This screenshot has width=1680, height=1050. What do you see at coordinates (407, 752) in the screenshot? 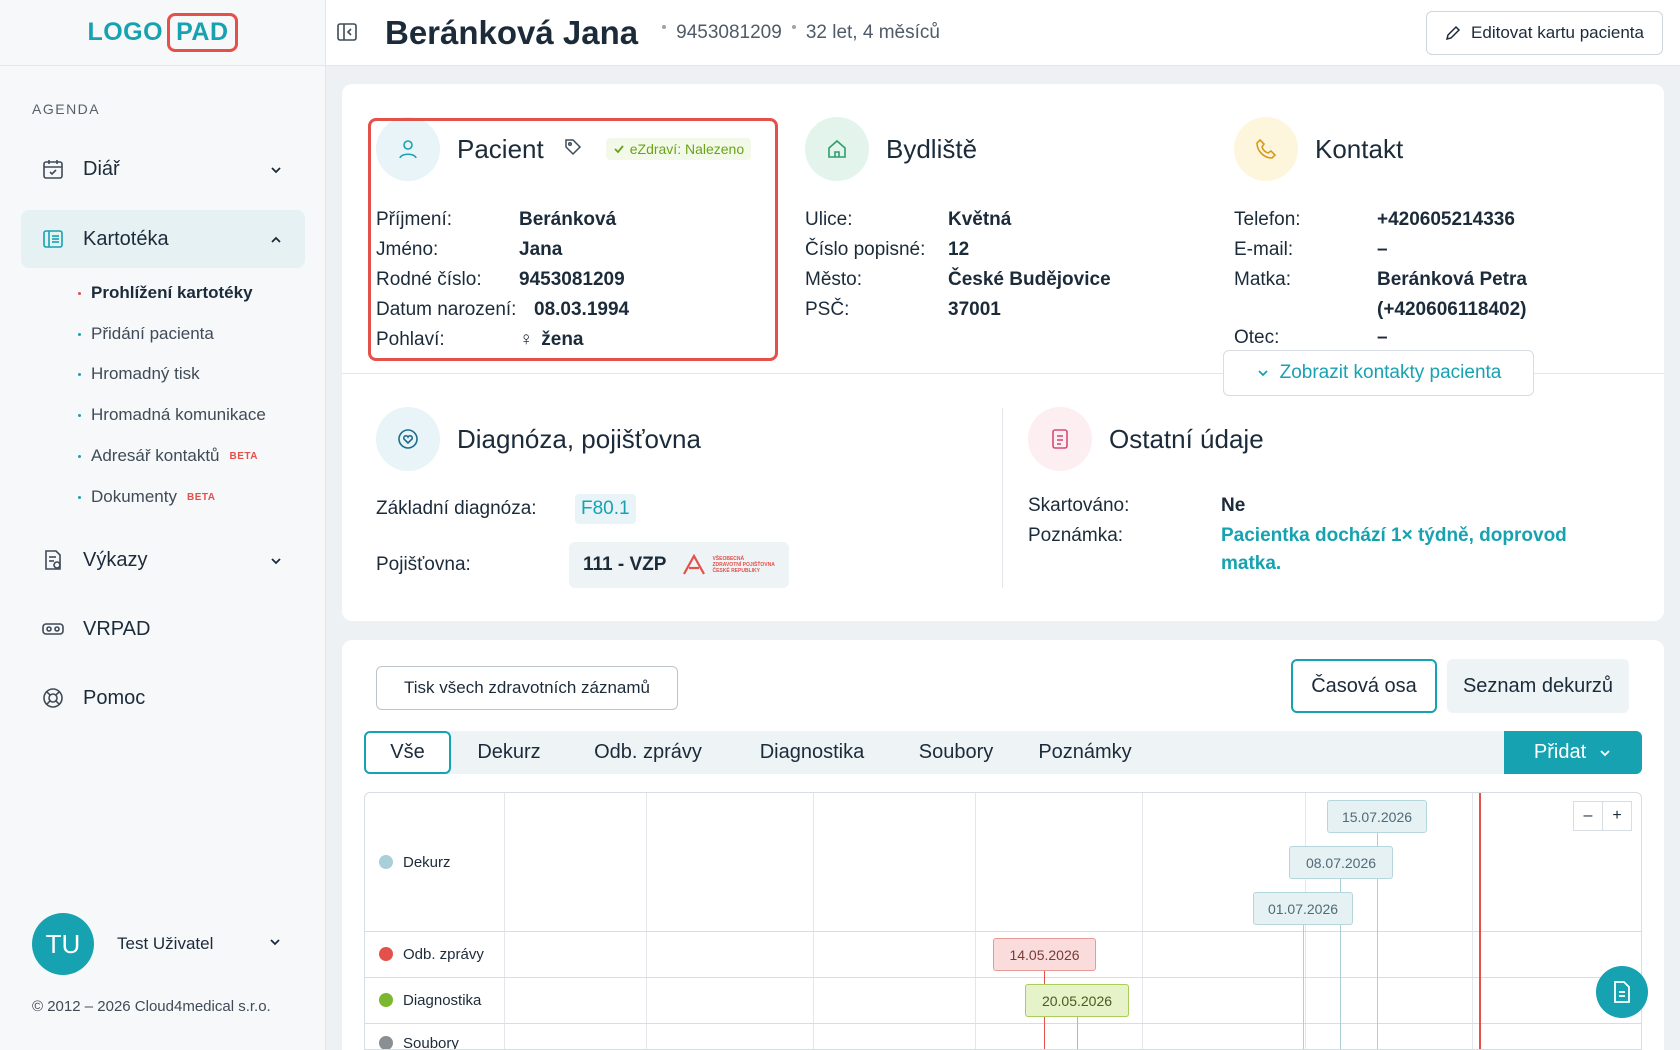
I see `tab-vse: Vše` at bounding box center [407, 752].